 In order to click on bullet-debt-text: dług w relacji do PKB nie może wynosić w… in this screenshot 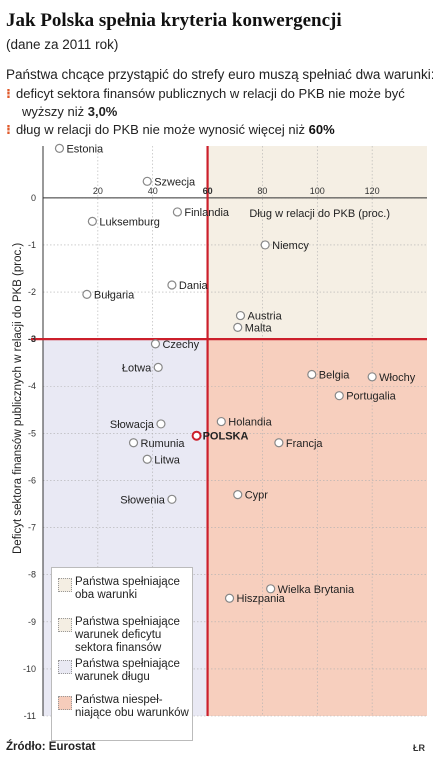, I will do `click(162, 129)`.